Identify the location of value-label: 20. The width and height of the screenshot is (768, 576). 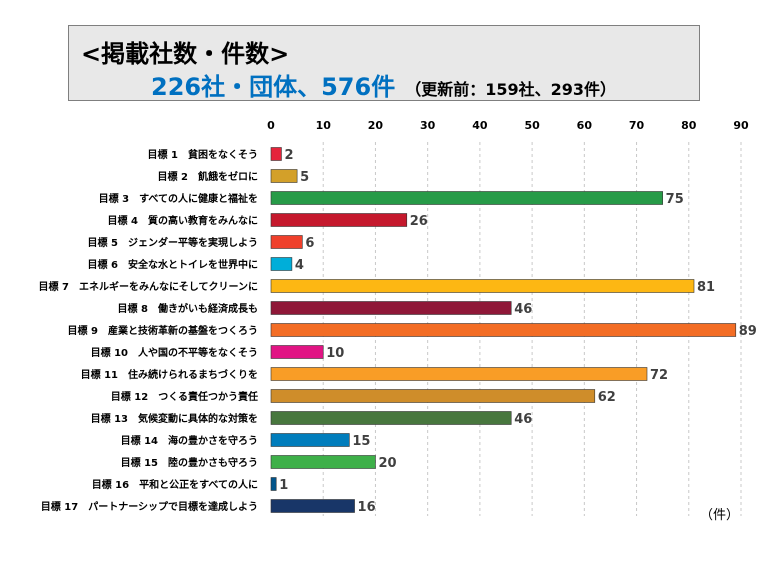
(387, 463).